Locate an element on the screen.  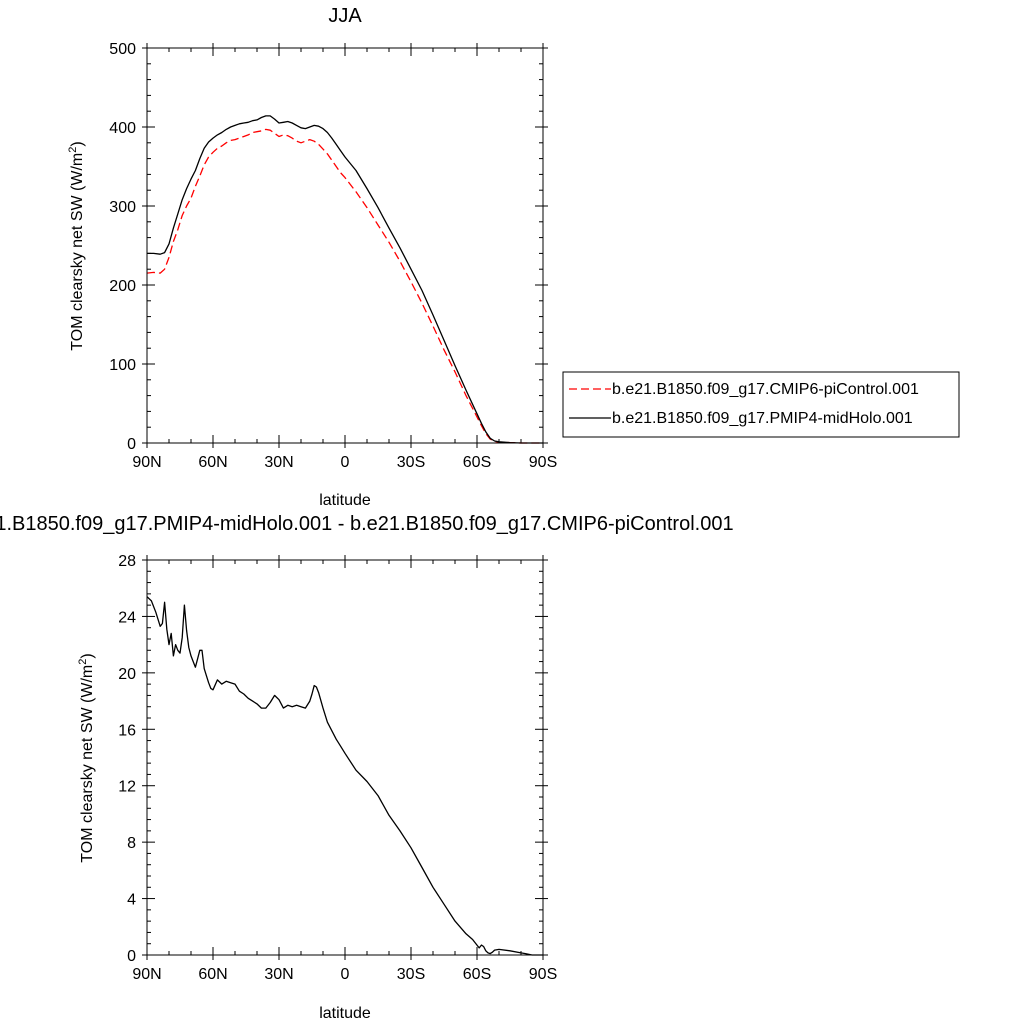
y-tick-label: 4 is located at coordinates (131, 900).